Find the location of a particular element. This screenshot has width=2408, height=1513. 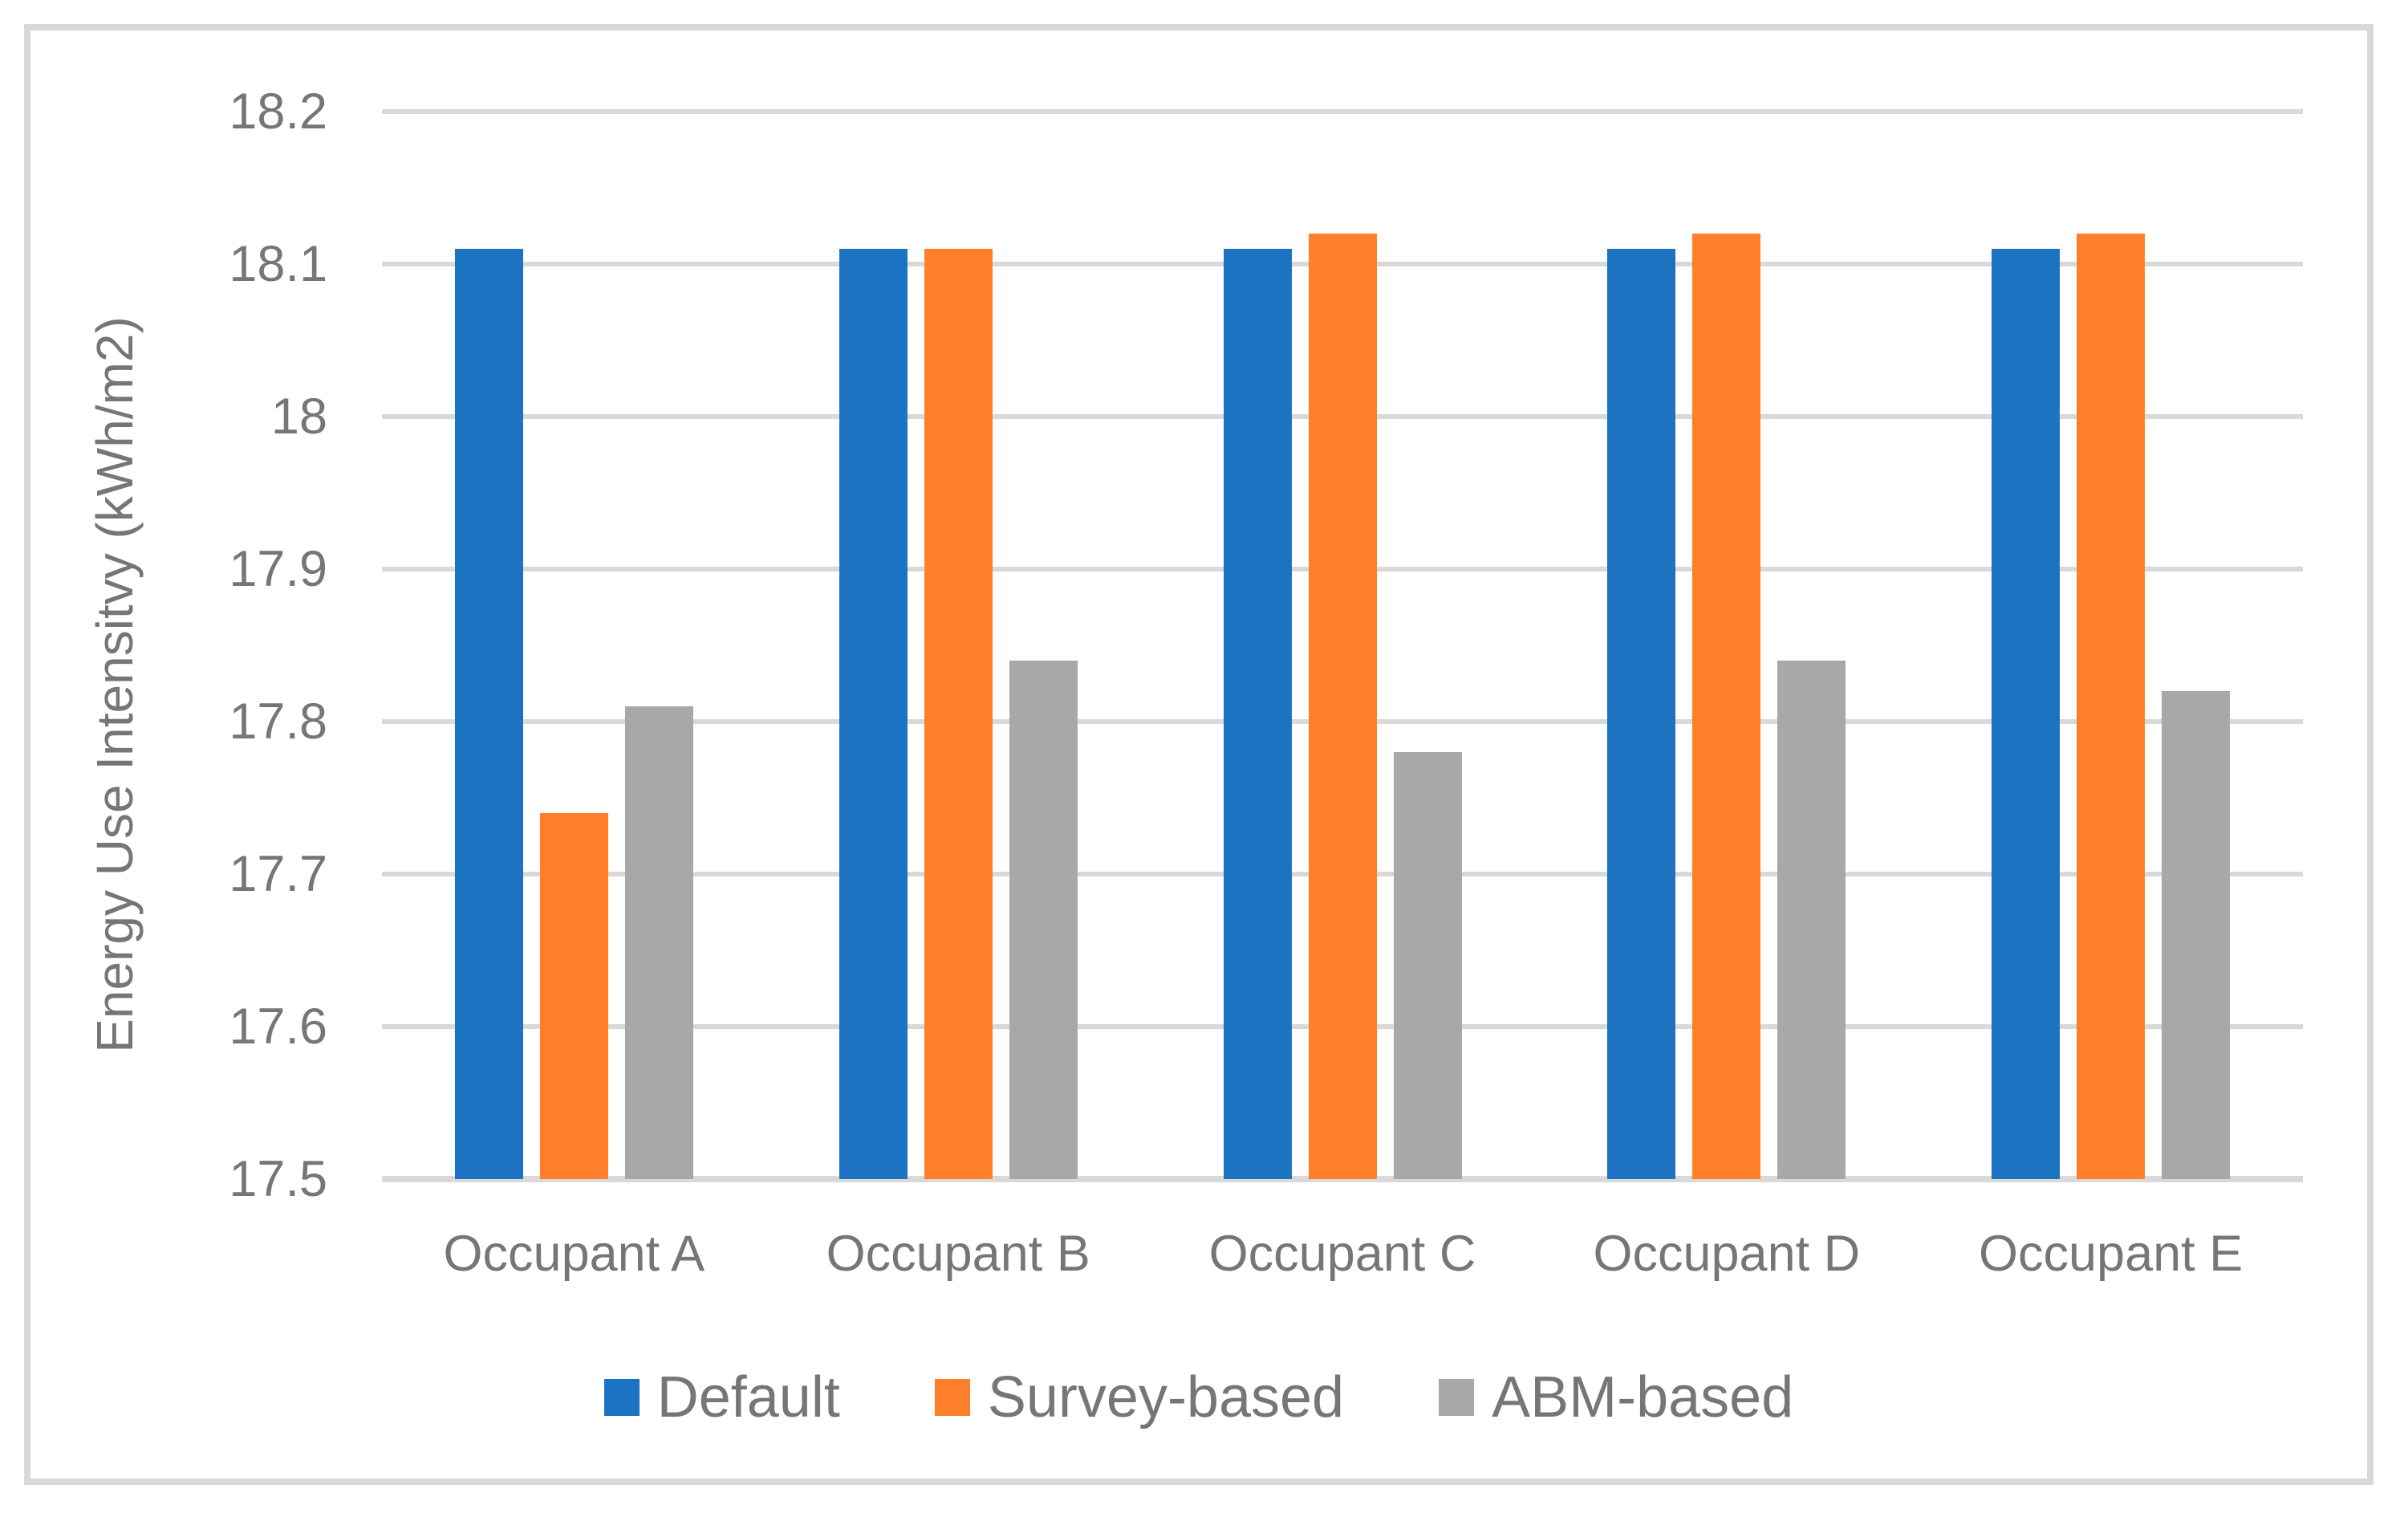

bar-default-occupant-a is located at coordinates (489, 714).